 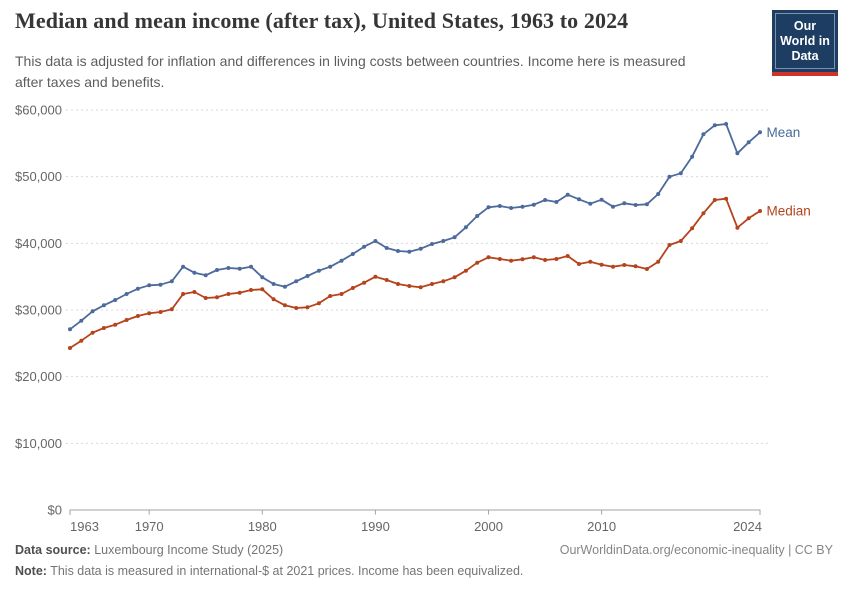 What do you see at coordinates (38, 443) in the screenshot?
I see `y-axis-tick-label: $10,000` at bounding box center [38, 443].